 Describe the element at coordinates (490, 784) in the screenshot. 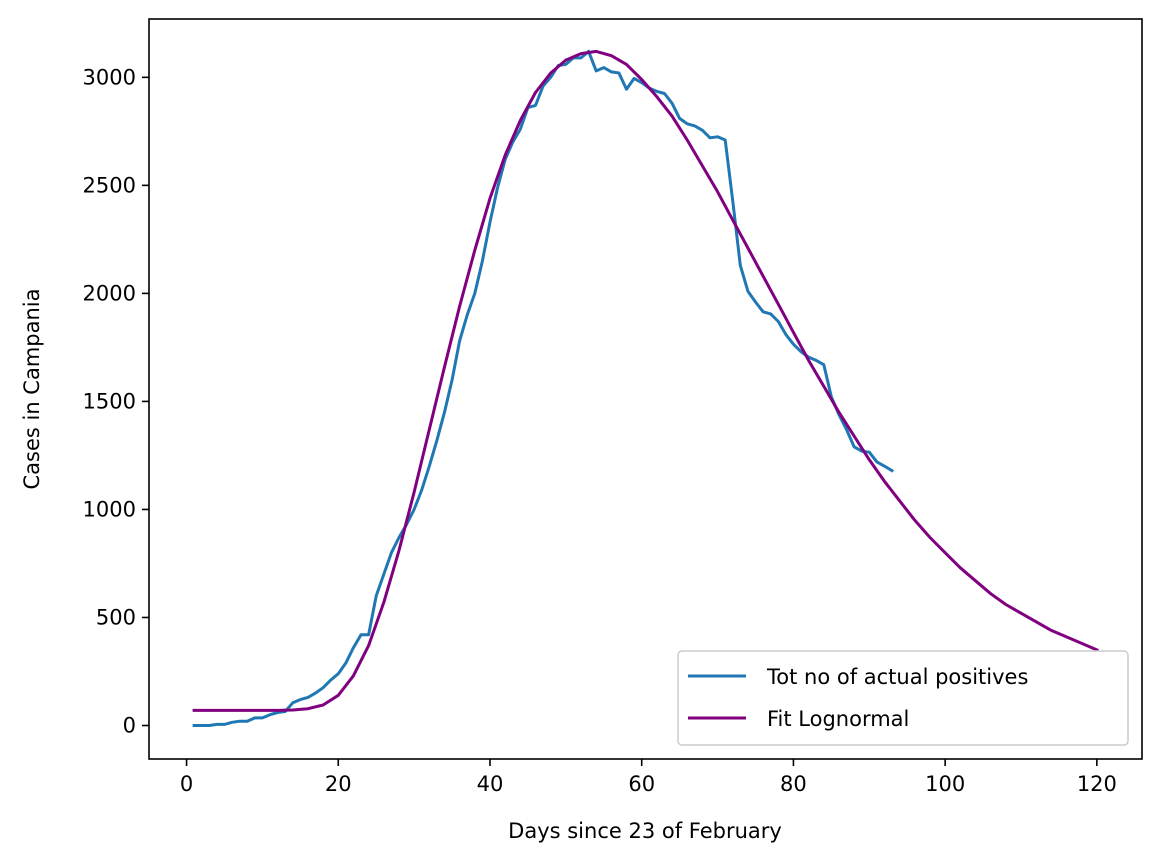

I see `x-tick-label: 40` at that location.